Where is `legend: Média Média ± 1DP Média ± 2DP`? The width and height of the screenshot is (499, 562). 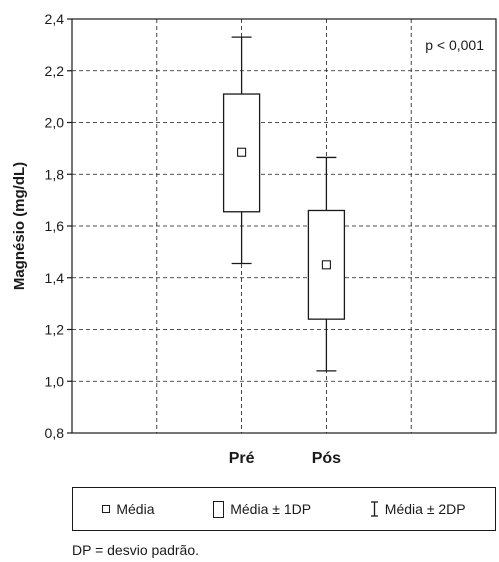 legend: Média Média ± 1DP Média ± 2DP is located at coordinates (284, 509).